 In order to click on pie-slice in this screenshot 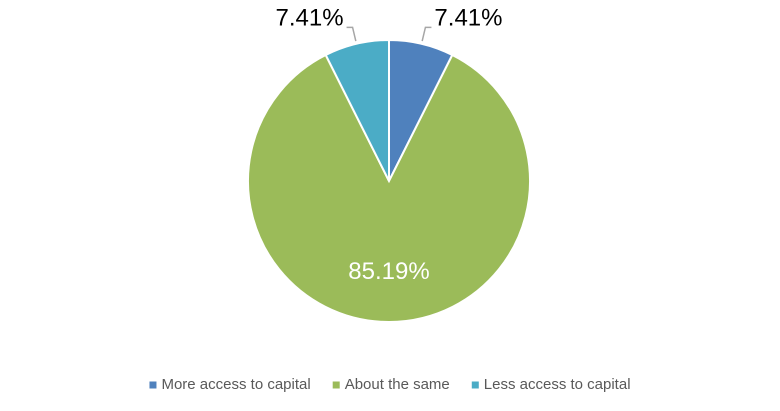, I will do `click(357, 110)`.